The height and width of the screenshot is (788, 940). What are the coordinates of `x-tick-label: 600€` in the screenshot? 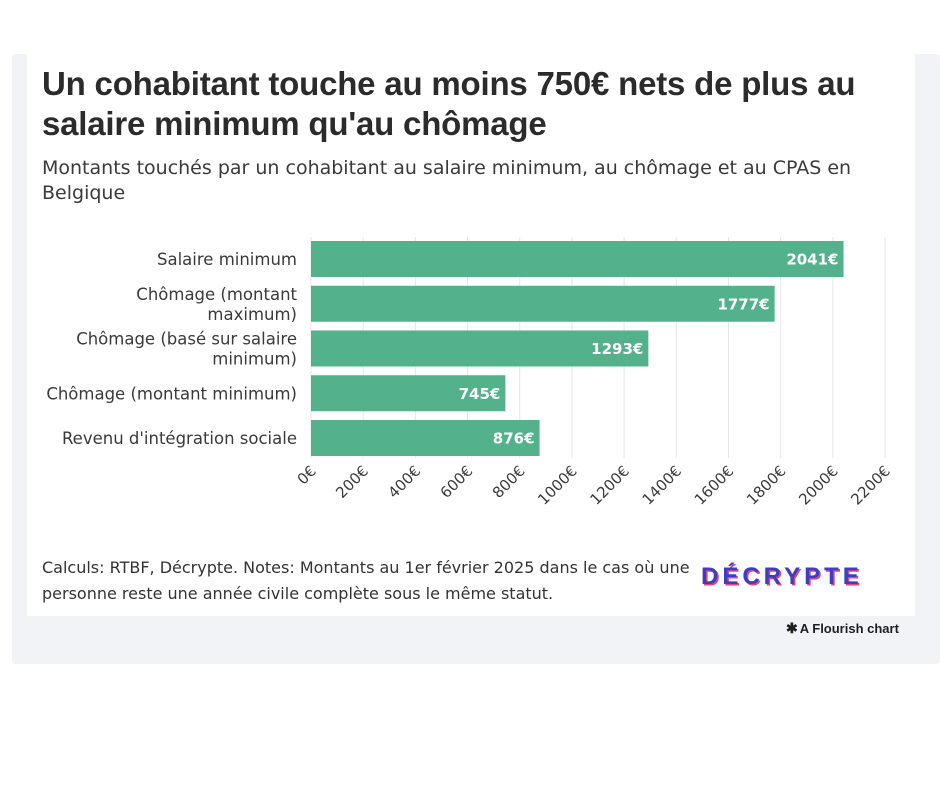 It's located at (457, 482).